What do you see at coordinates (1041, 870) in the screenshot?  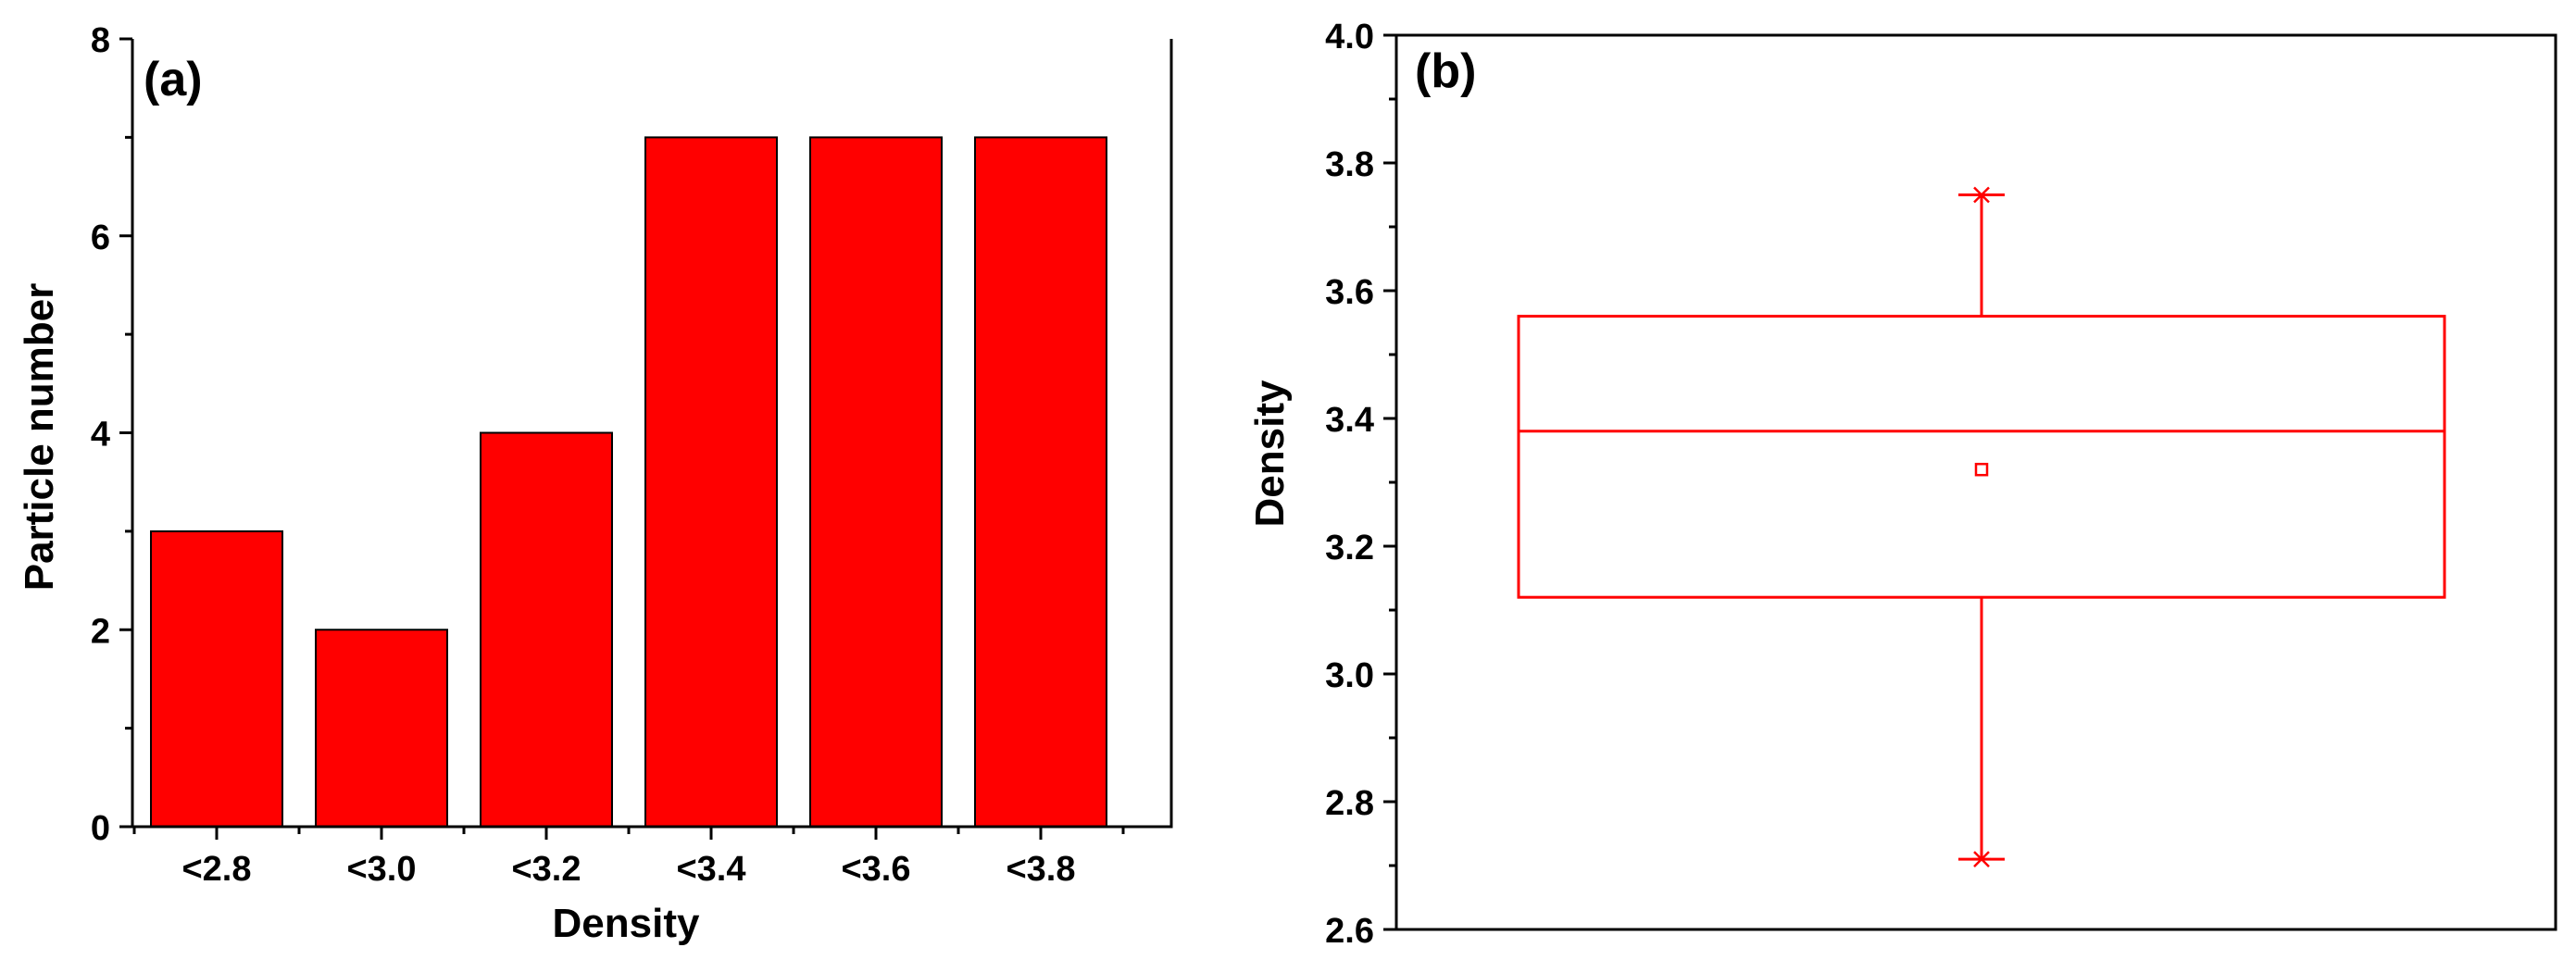 I see `x-tick-label: <3.8` at bounding box center [1041, 870].